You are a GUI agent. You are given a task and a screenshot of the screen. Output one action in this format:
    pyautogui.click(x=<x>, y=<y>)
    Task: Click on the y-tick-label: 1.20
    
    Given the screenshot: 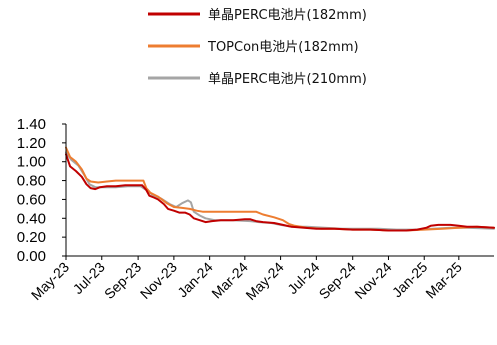 What is the action you would take?
    pyautogui.click(x=31, y=143)
    